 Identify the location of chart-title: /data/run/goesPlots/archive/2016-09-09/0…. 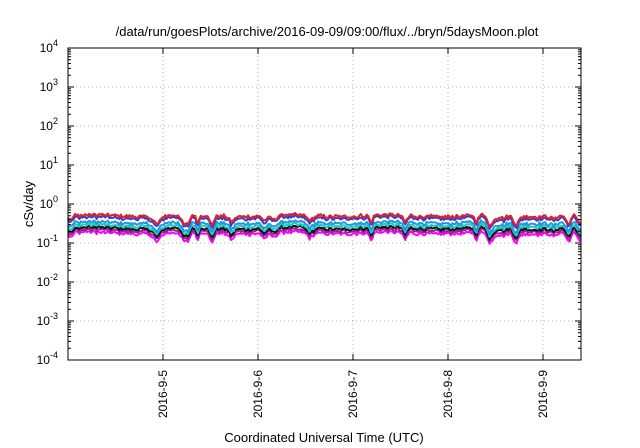
(327, 31).